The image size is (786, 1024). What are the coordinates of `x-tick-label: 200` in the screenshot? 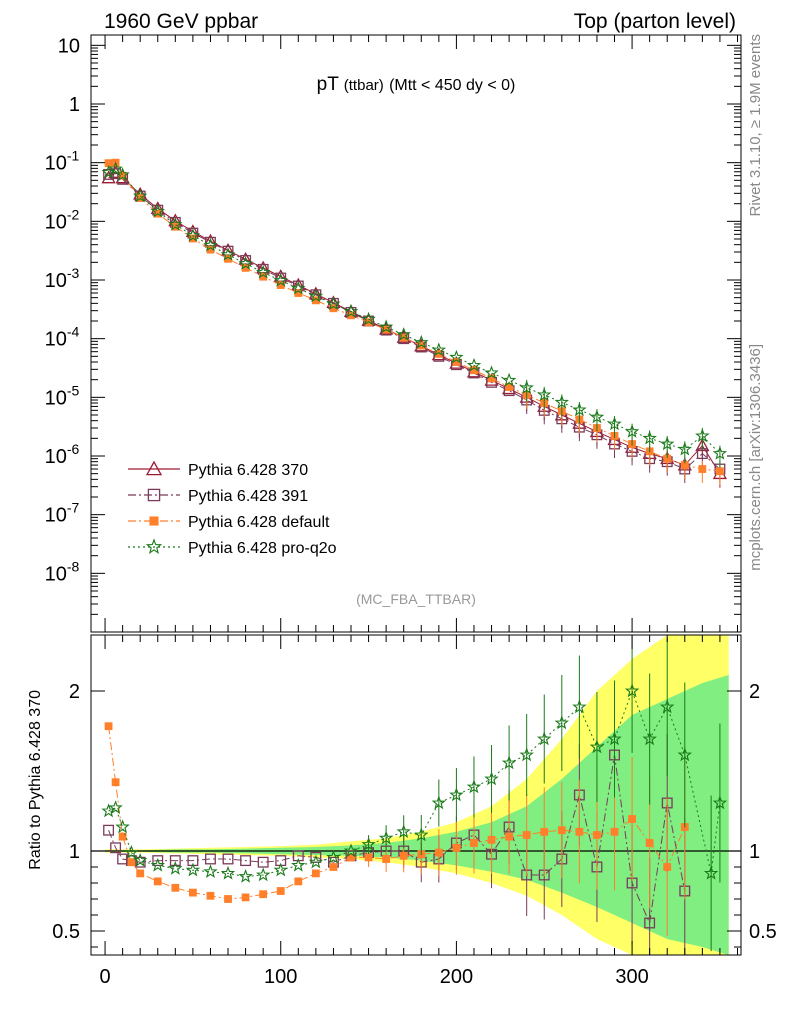 It's located at (456, 977).